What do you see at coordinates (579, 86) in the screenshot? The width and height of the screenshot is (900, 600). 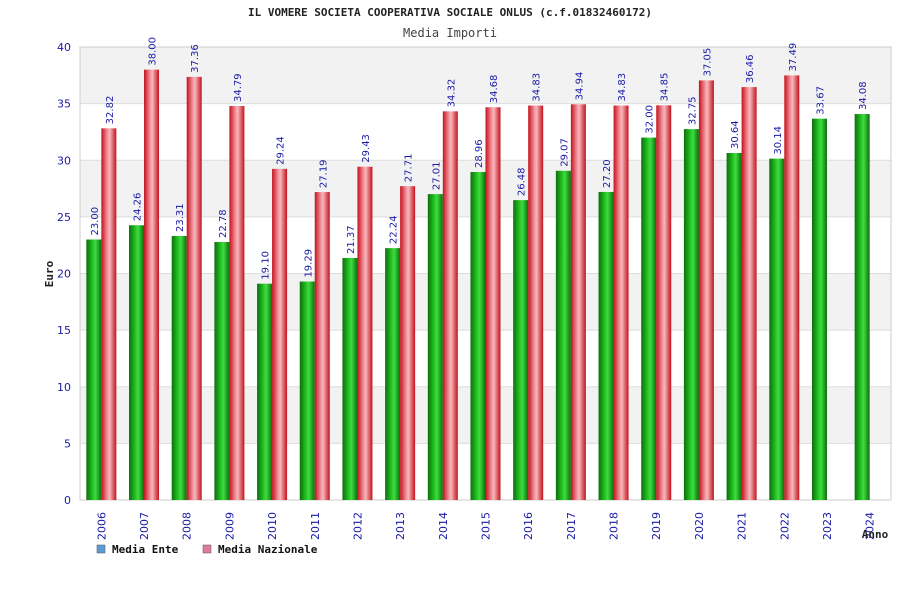 I see `data-label: 34.94` at bounding box center [579, 86].